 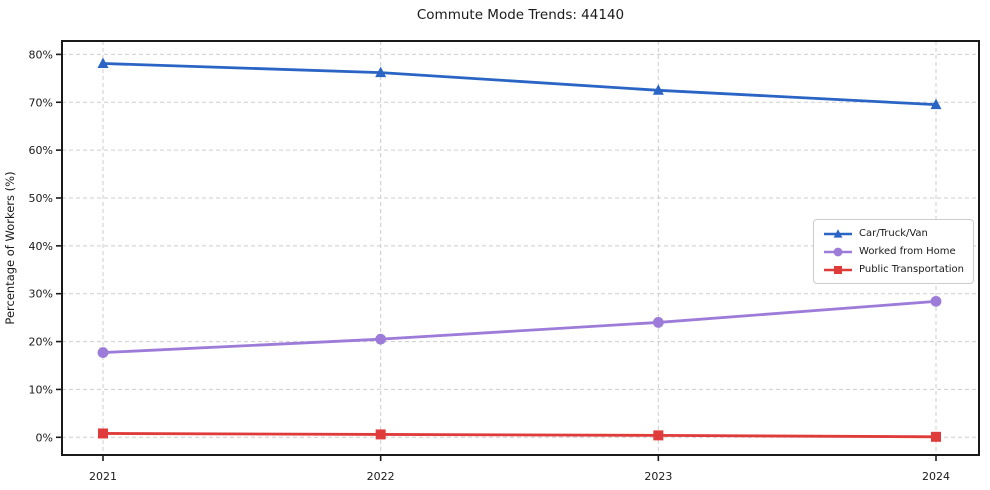 I want to click on y-tick-label: 0%, so click(x=44, y=437).